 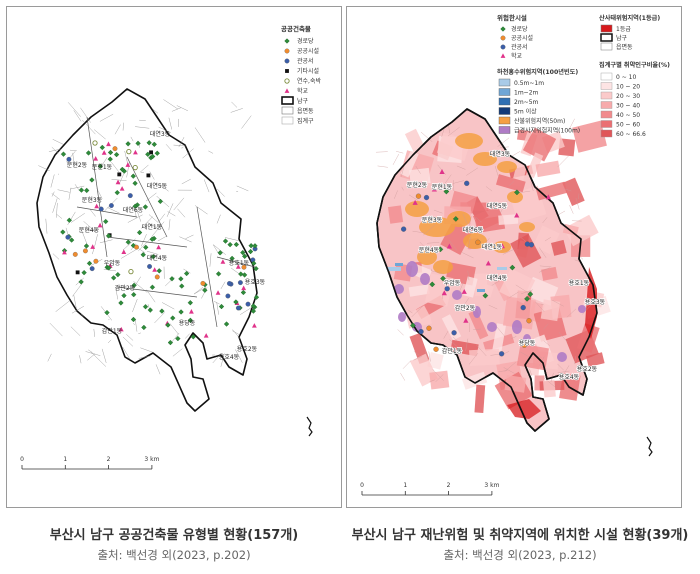 I want to click on district-label: 감만2동, so click(x=465, y=308).